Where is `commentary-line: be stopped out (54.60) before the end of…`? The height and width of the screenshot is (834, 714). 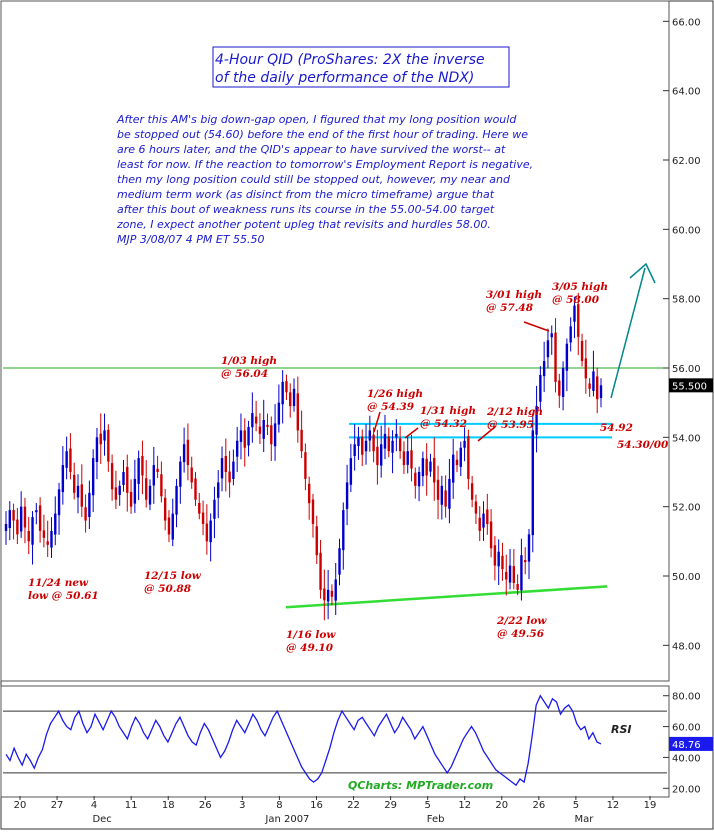 commentary-line: be stopped out (54.60) before the end of… is located at coordinates (322, 134).